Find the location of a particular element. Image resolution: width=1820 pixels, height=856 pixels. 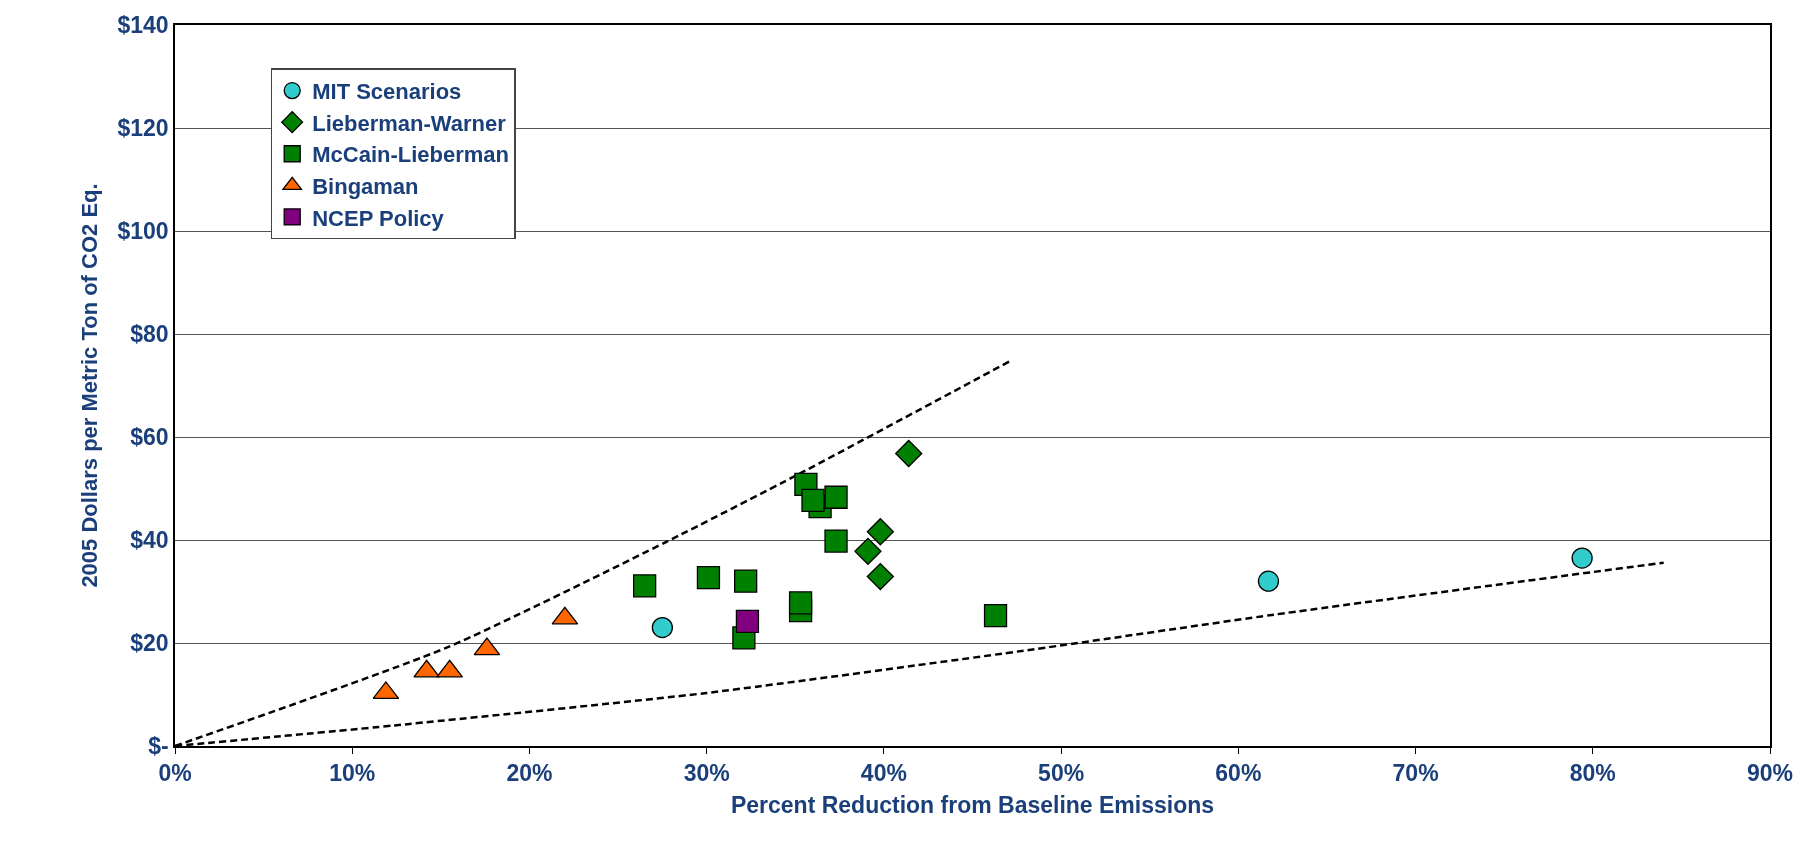

legend-label: NCEP Policy is located at coordinates (378, 218).